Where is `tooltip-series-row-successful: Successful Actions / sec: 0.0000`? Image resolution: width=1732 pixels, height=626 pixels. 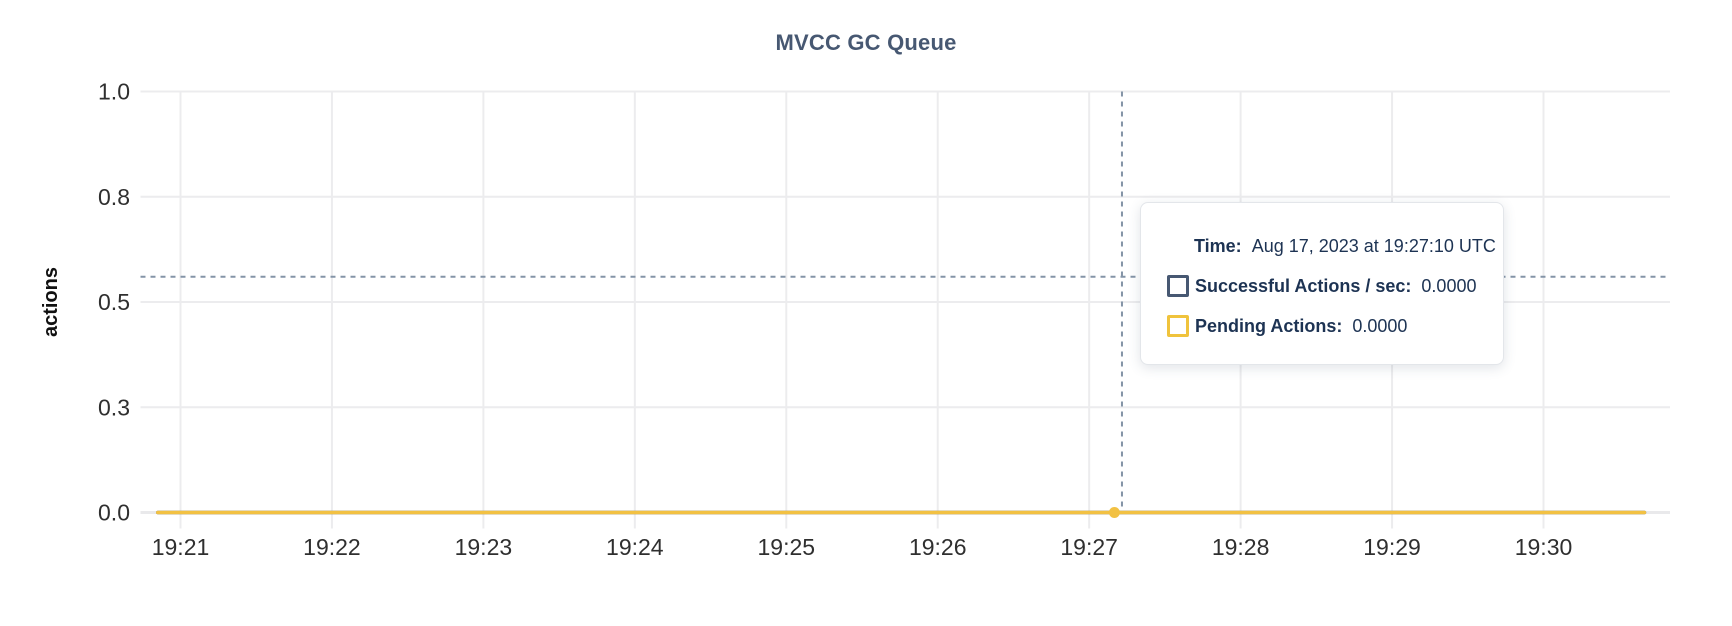
tooltip-series-row-successful: Successful Actions / sec: 0.0000 is located at coordinates (1322, 286).